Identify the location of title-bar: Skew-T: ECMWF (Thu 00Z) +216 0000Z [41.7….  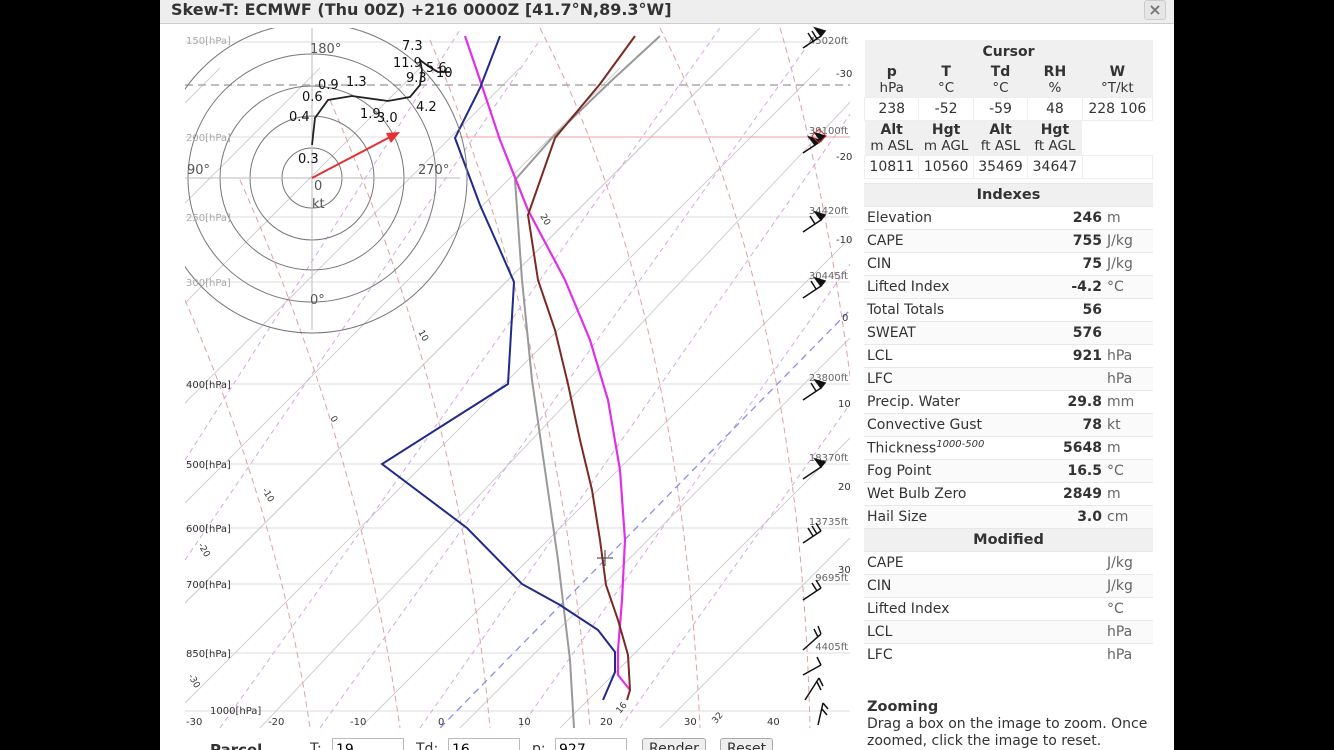
(667, 12).